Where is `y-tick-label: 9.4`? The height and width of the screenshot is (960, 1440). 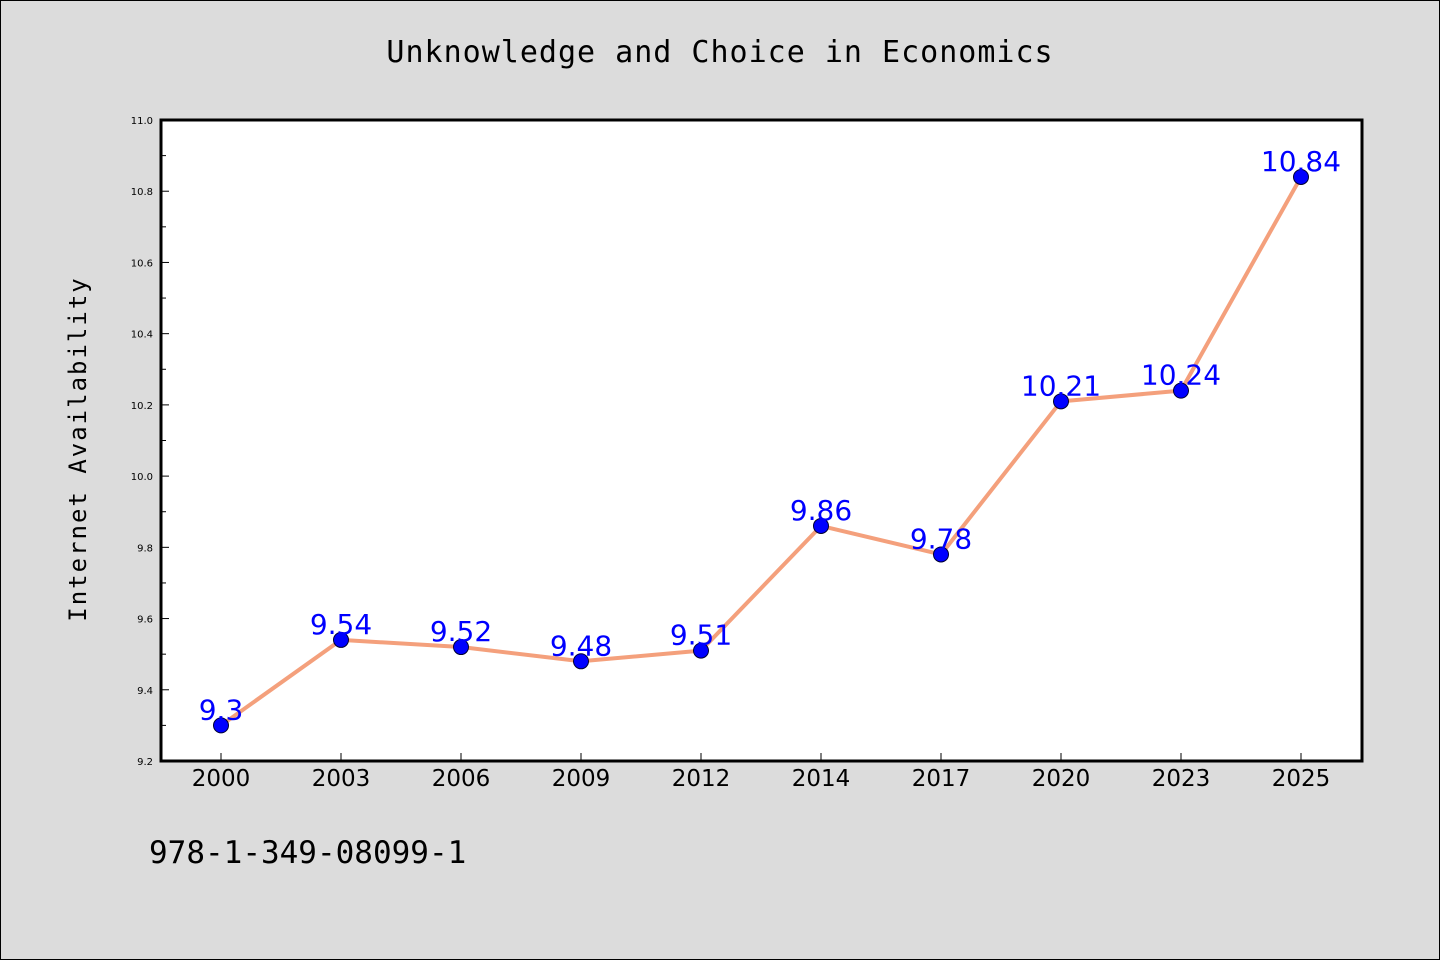
y-tick-label: 9.4 is located at coordinates (145, 691).